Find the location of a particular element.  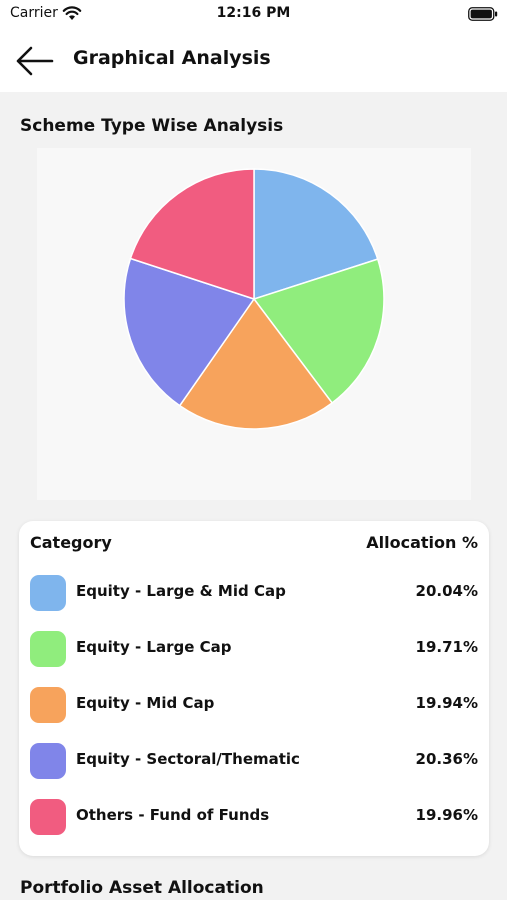

wifi-icon is located at coordinates (72, 13).